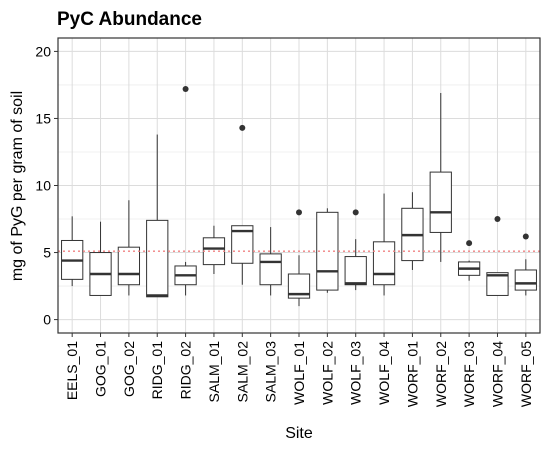 The width and height of the screenshot is (550, 450). I want to click on y-axis-title: mg of PyG per gram of soil, so click(17, 186).